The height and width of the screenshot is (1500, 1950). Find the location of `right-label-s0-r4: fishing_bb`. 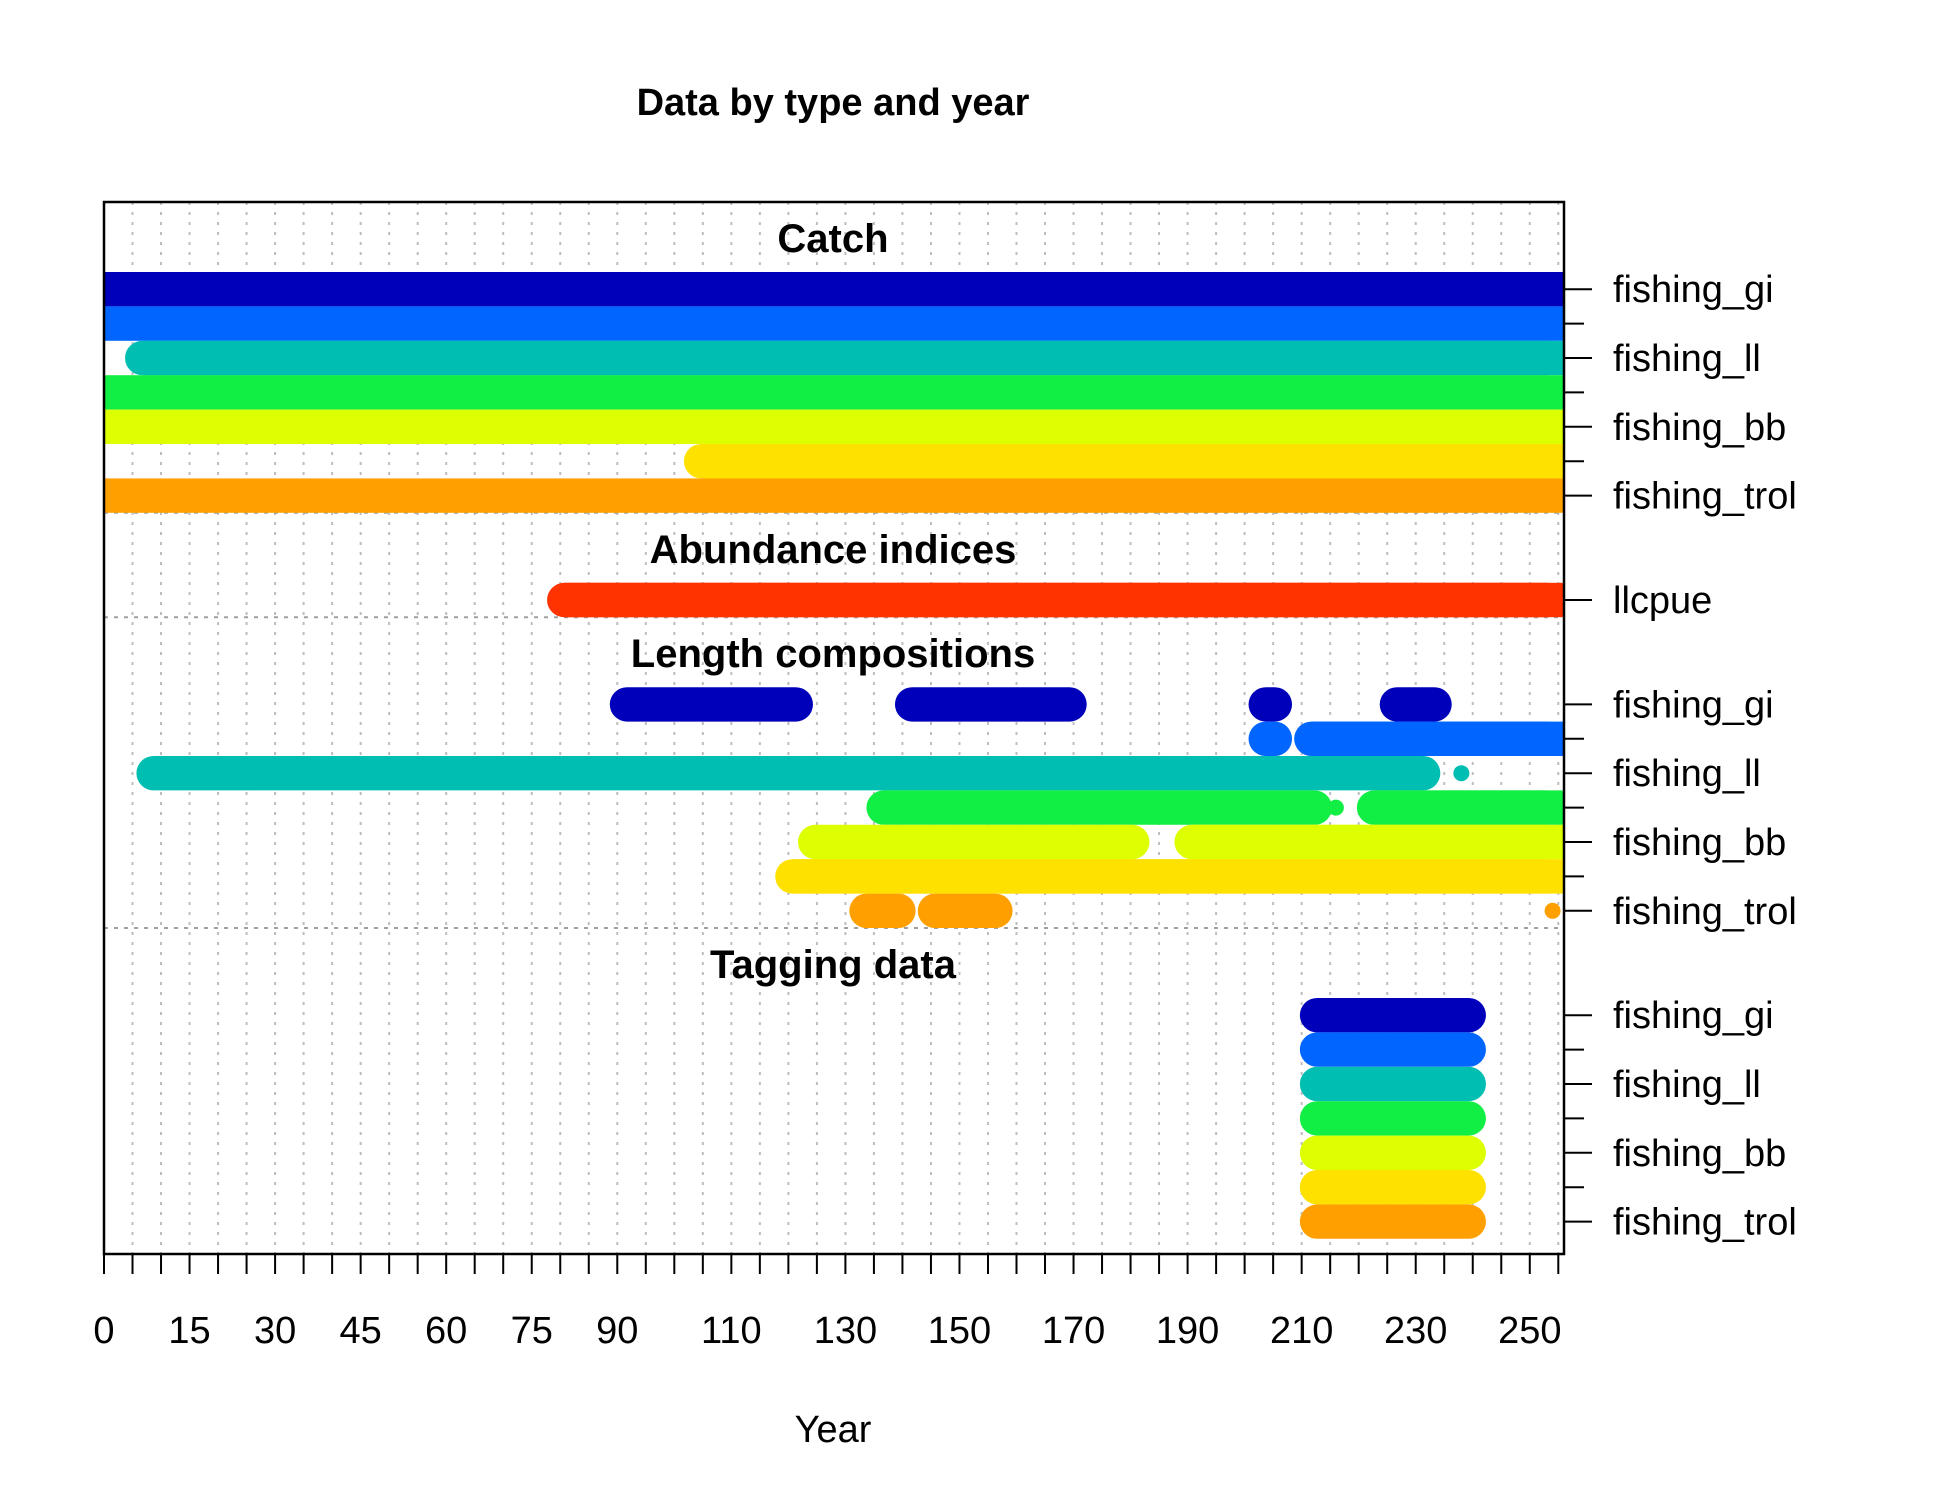

right-label-s0-r4: fishing_bb is located at coordinates (1699, 428).